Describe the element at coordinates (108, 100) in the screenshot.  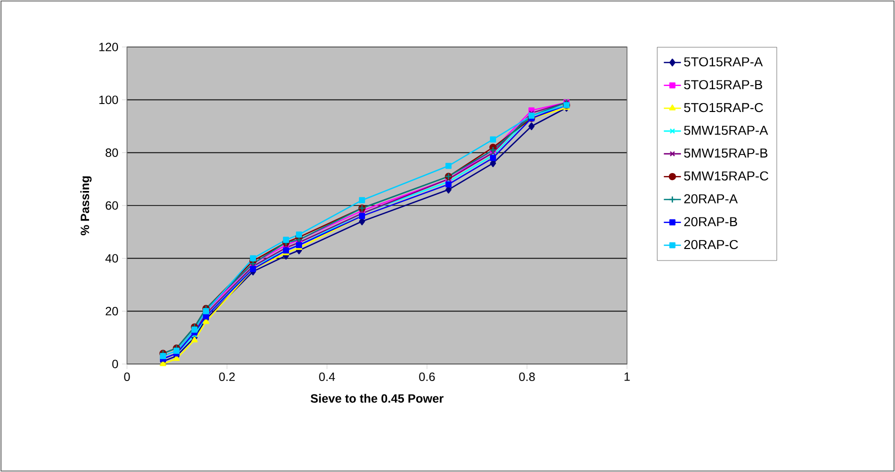
I see `y-tick-label: 100` at that location.